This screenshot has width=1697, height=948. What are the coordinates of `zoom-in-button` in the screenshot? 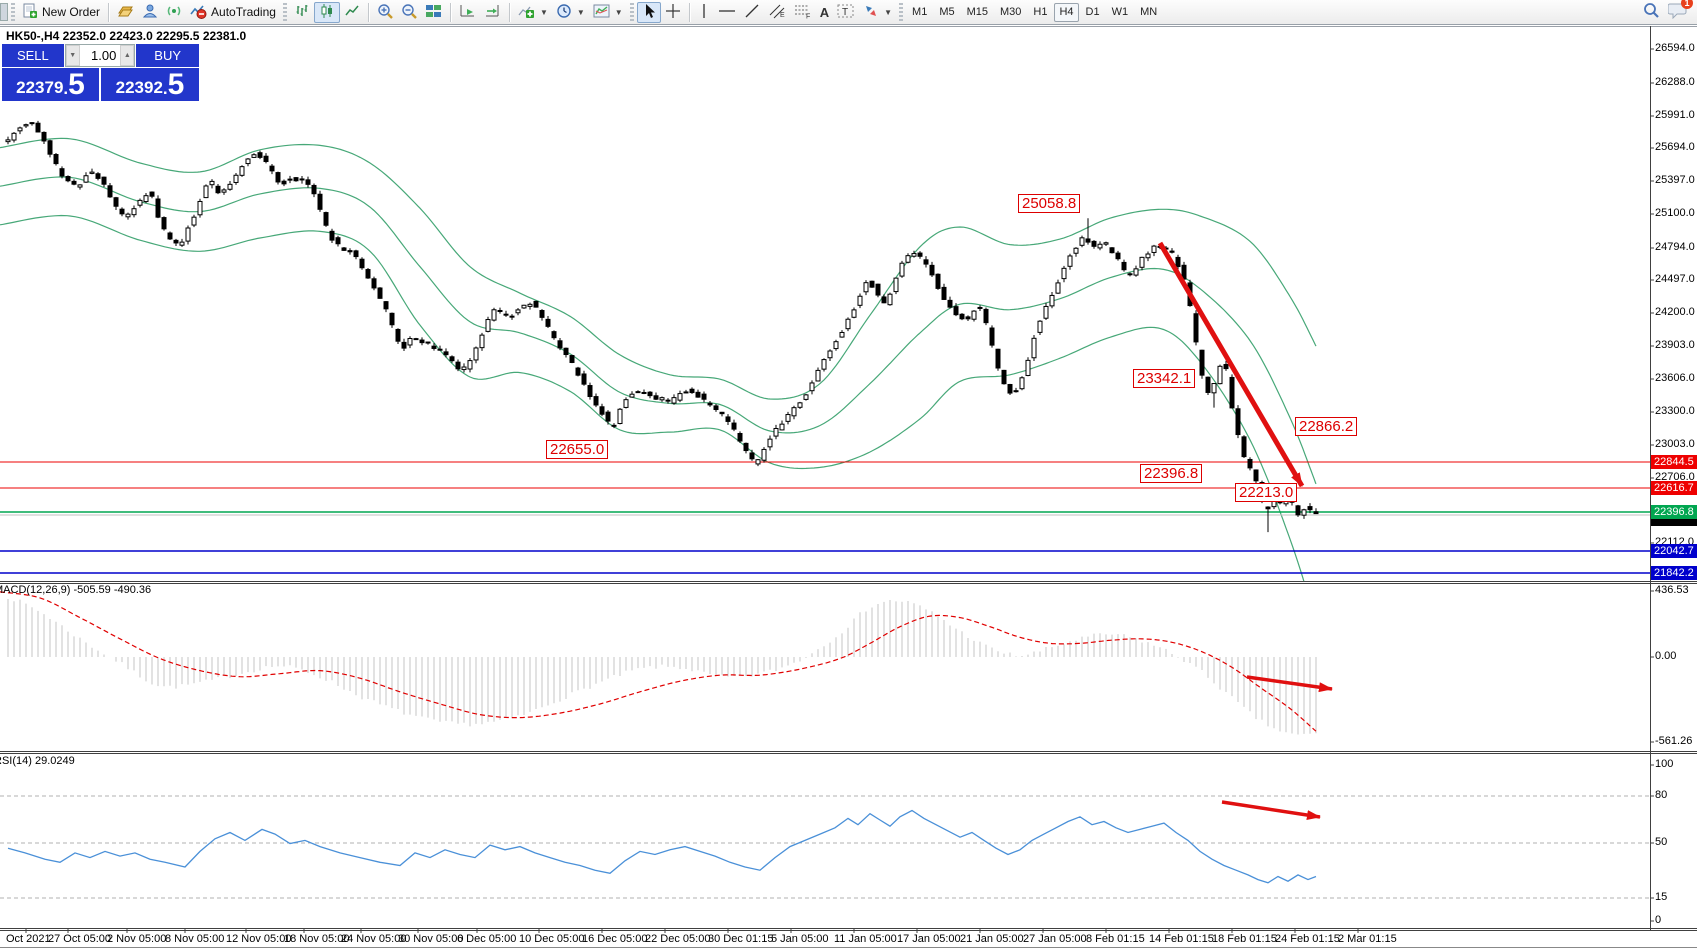 It's located at (385, 12).